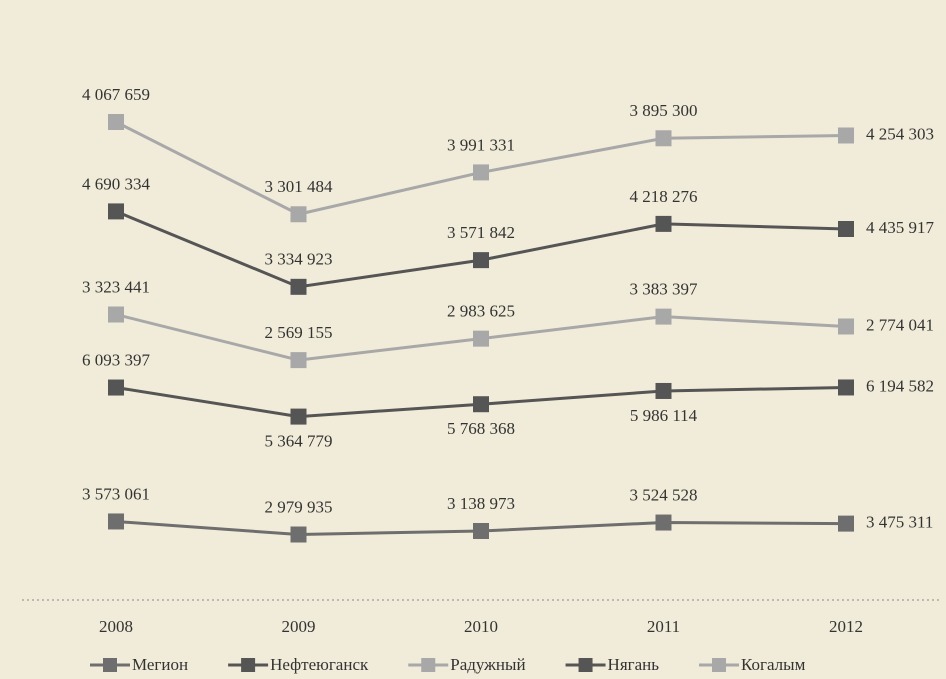 The image size is (946, 679). Describe the element at coordinates (299, 186) in the screenshot. I see `data-label: 3 301 484` at that location.